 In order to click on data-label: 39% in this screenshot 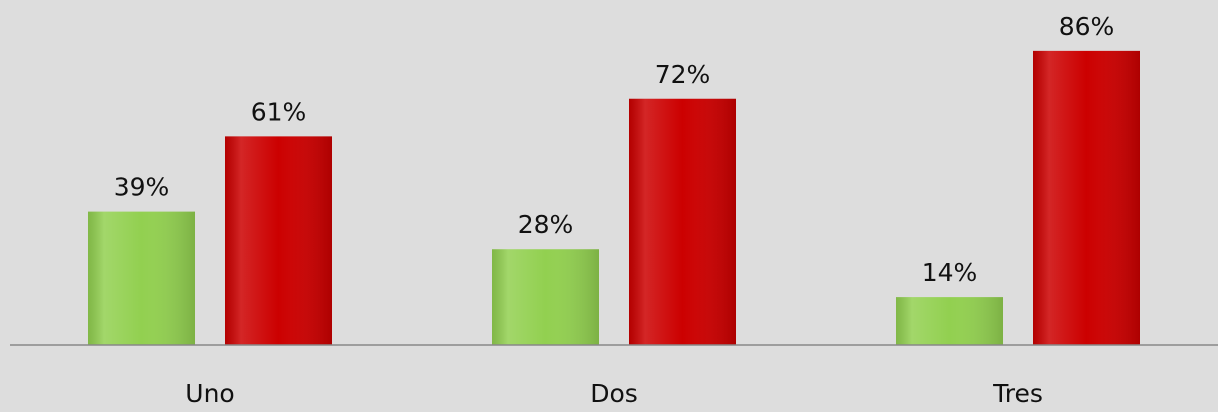, I will do `click(142, 187)`.